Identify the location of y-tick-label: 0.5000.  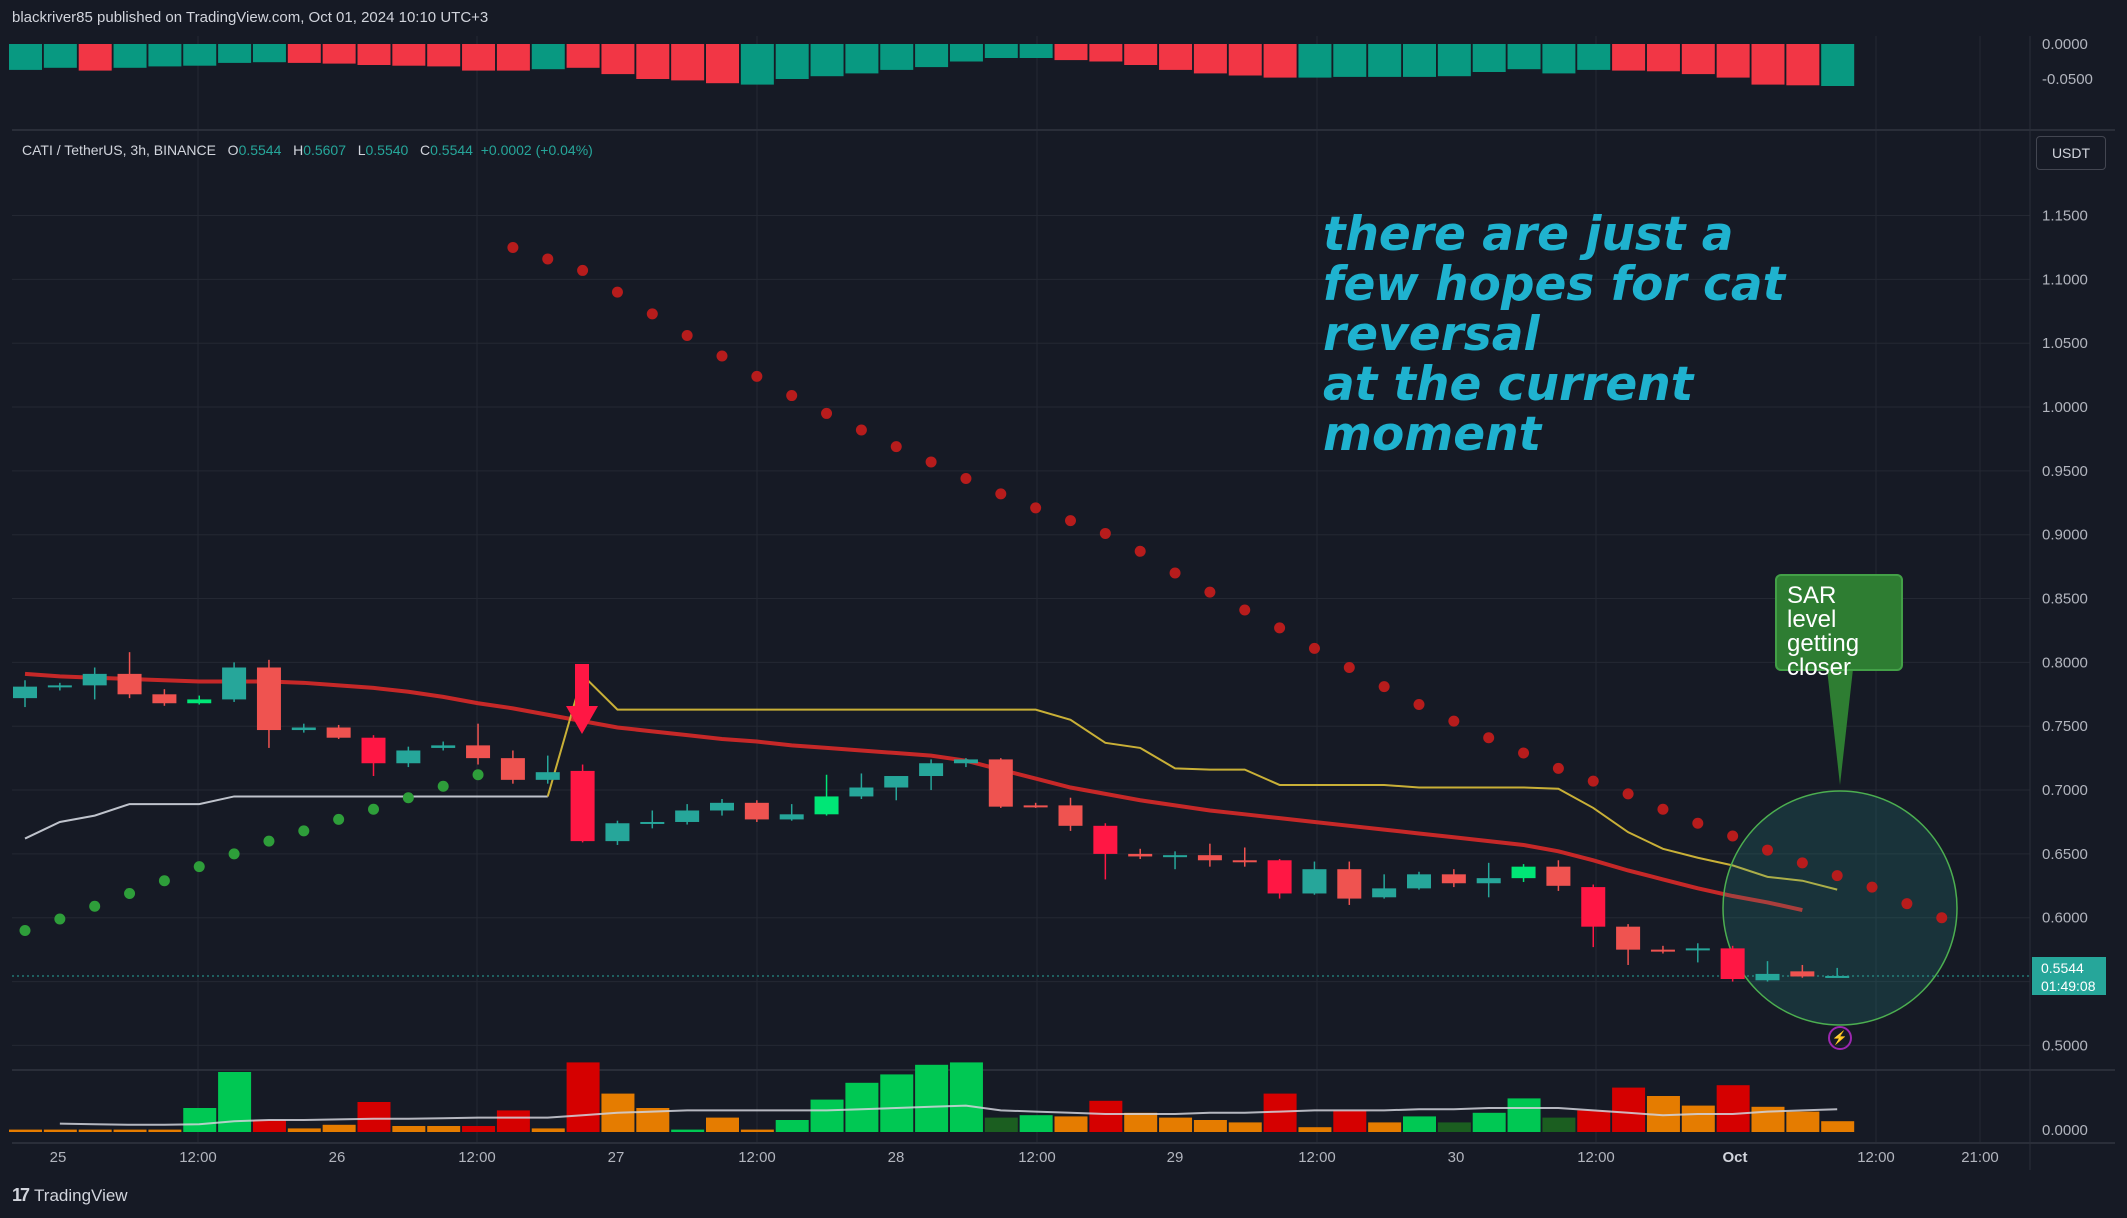
(2065, 1045).